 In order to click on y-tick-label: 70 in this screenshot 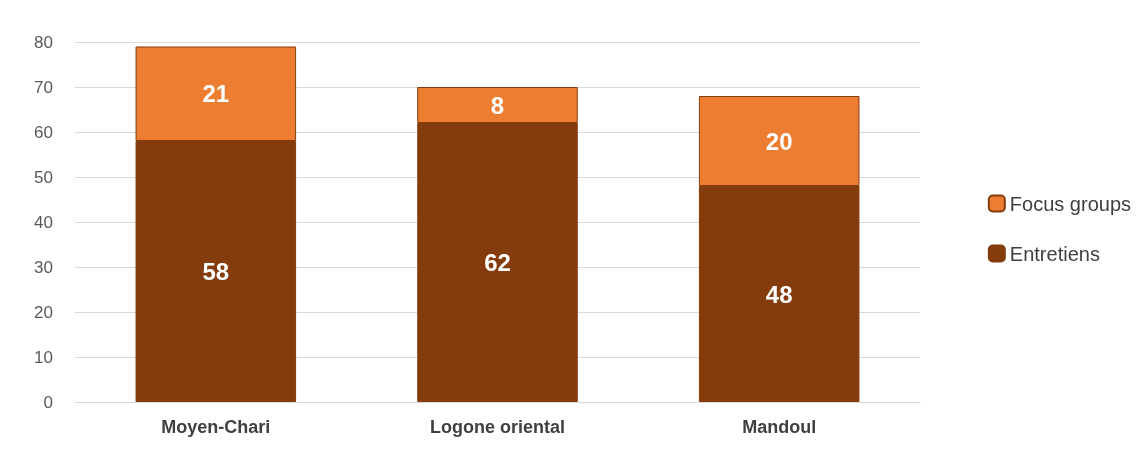, I will do `click(43, 87)`.